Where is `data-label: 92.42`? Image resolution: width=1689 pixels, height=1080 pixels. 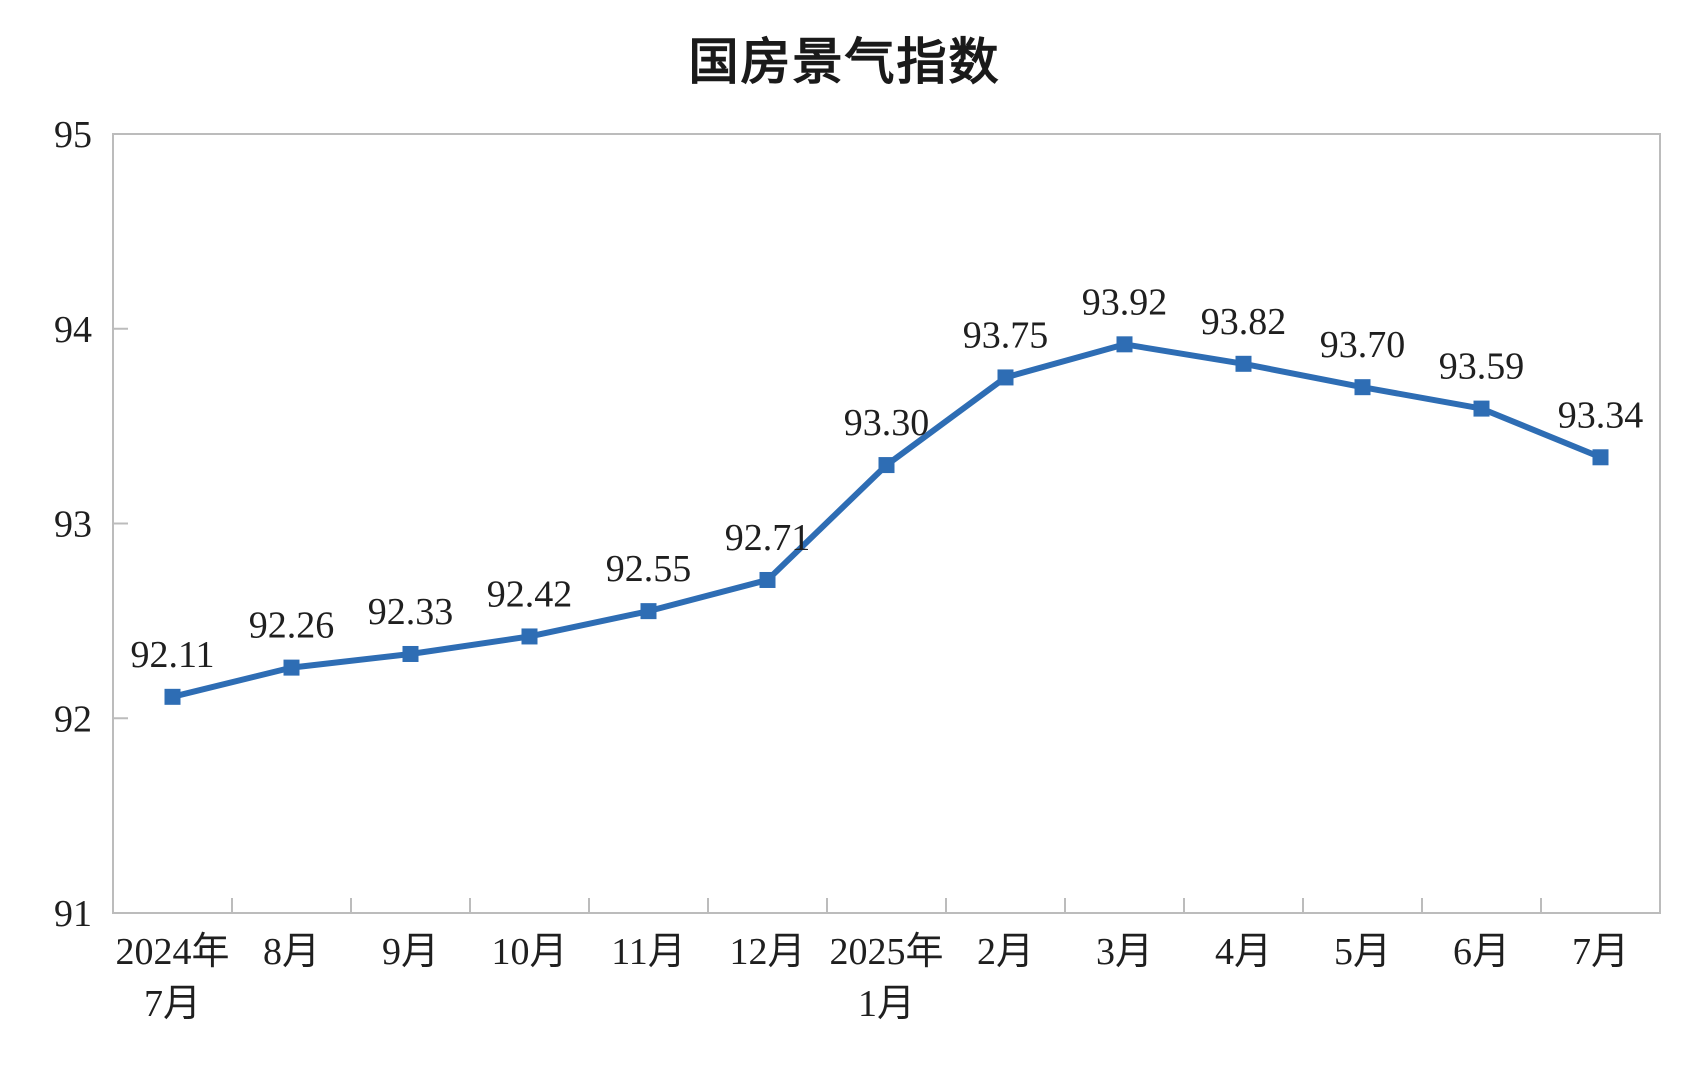
data-label: 92.42 is located at coordinates (530, 594).